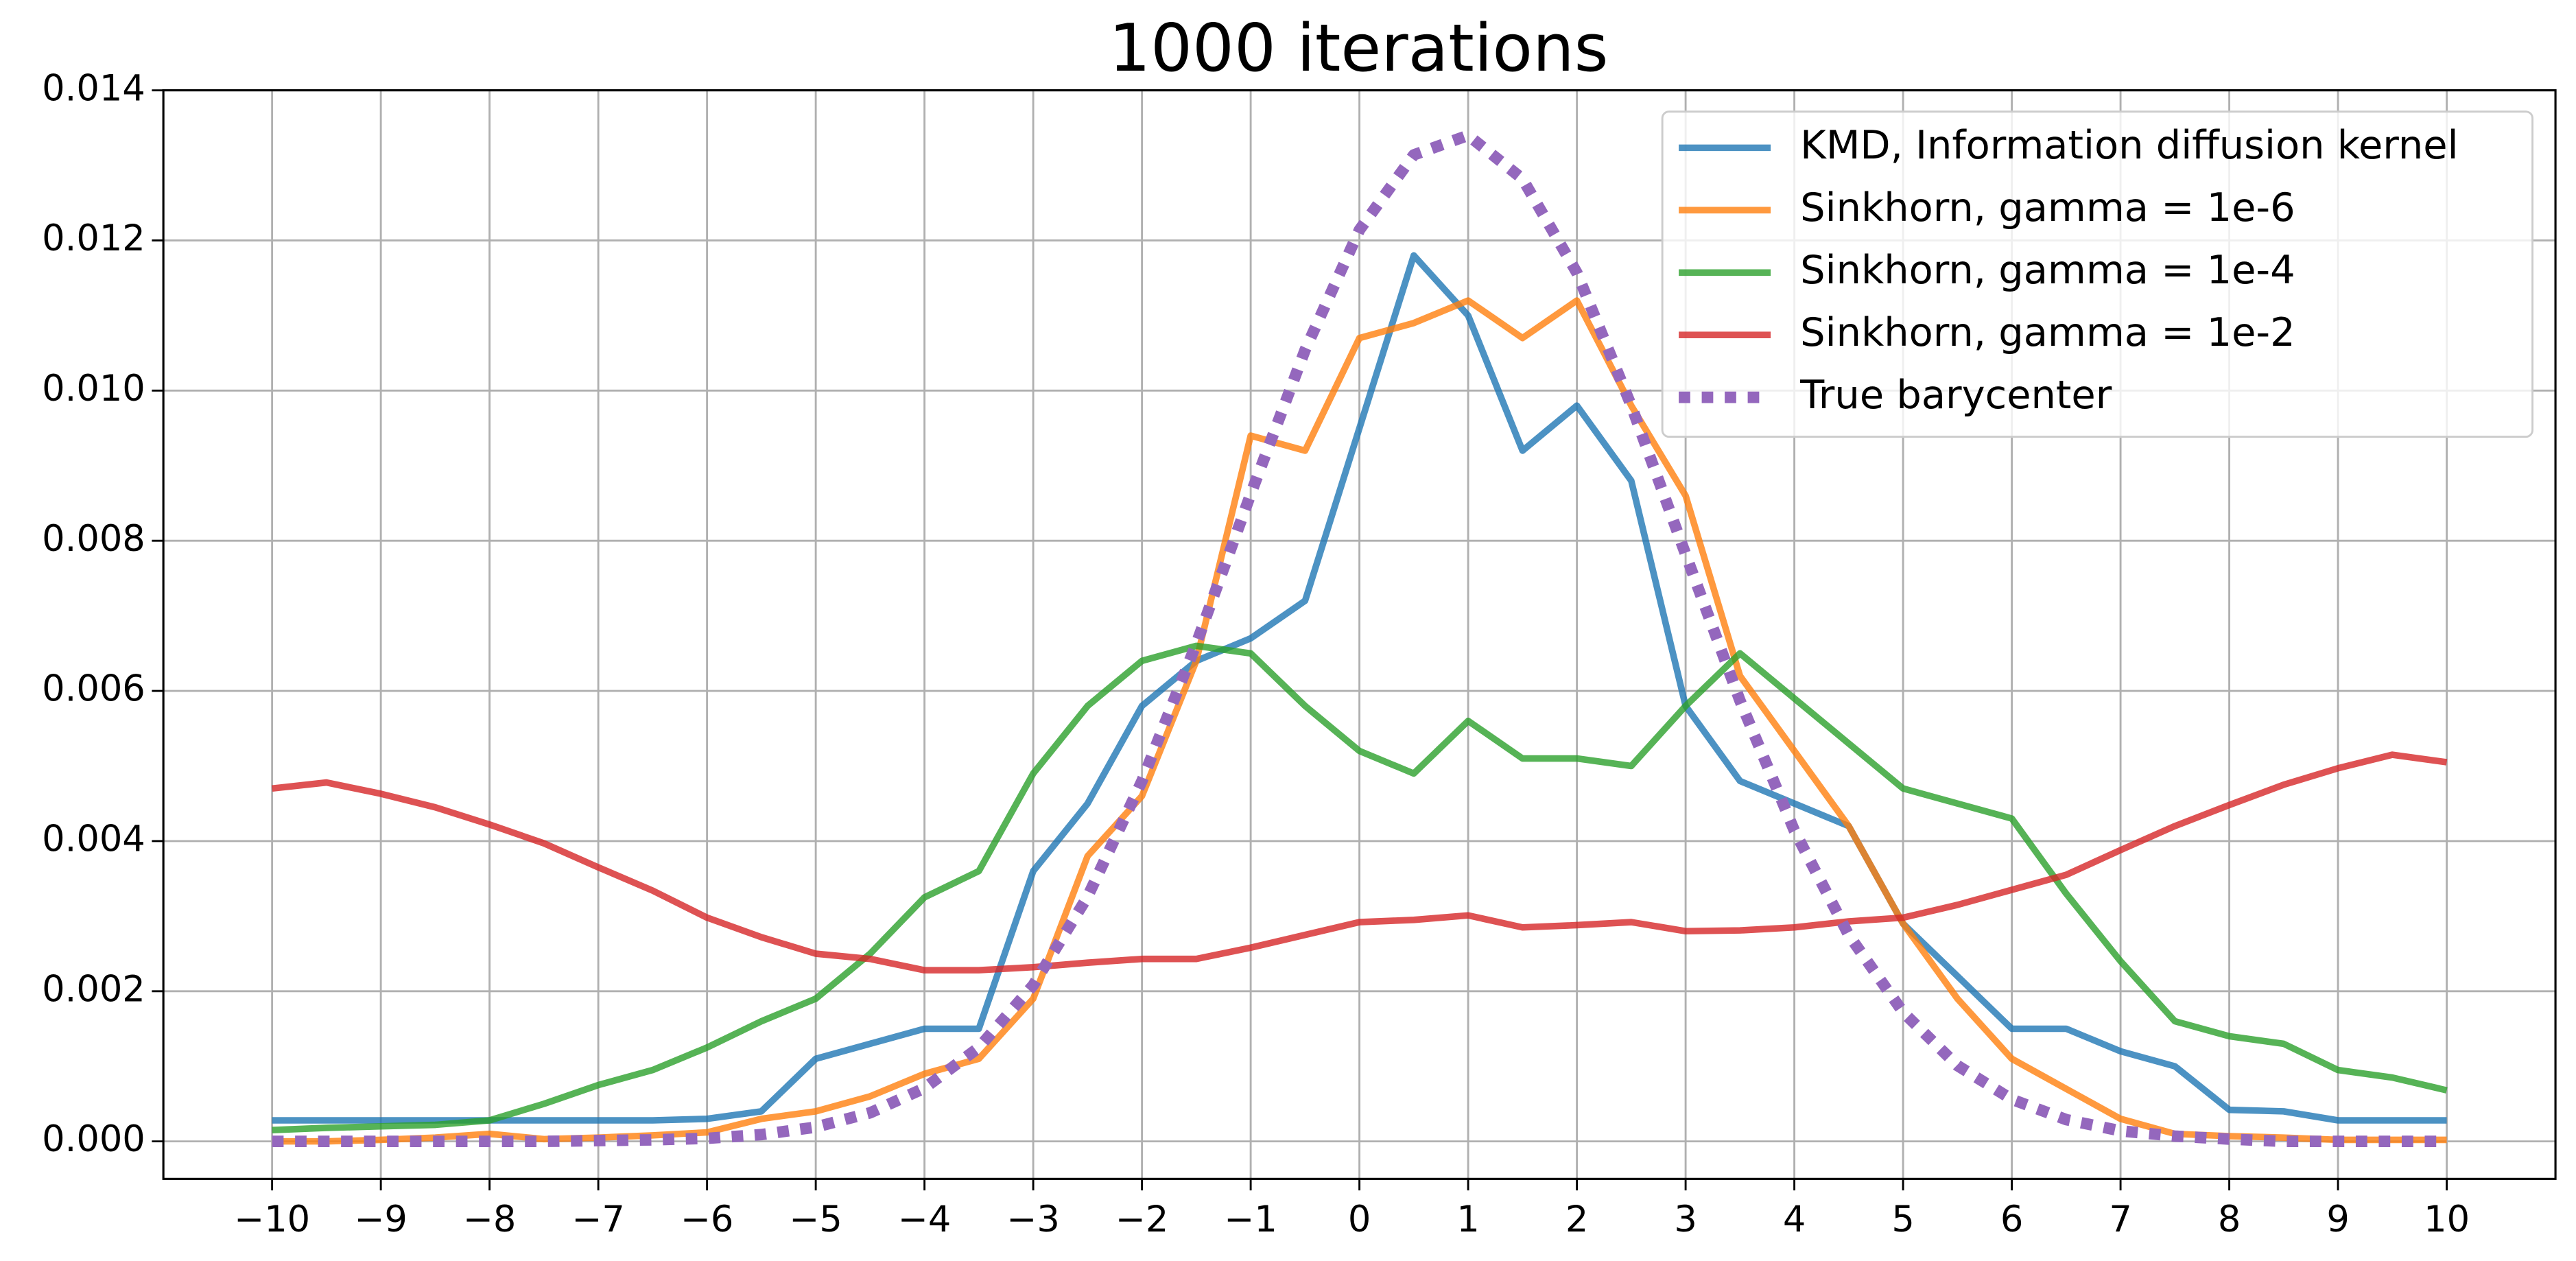  What do you see at coordinates (1360, 862) in the screenshot?
I see `series-line` at bounding box center [1360, 862].